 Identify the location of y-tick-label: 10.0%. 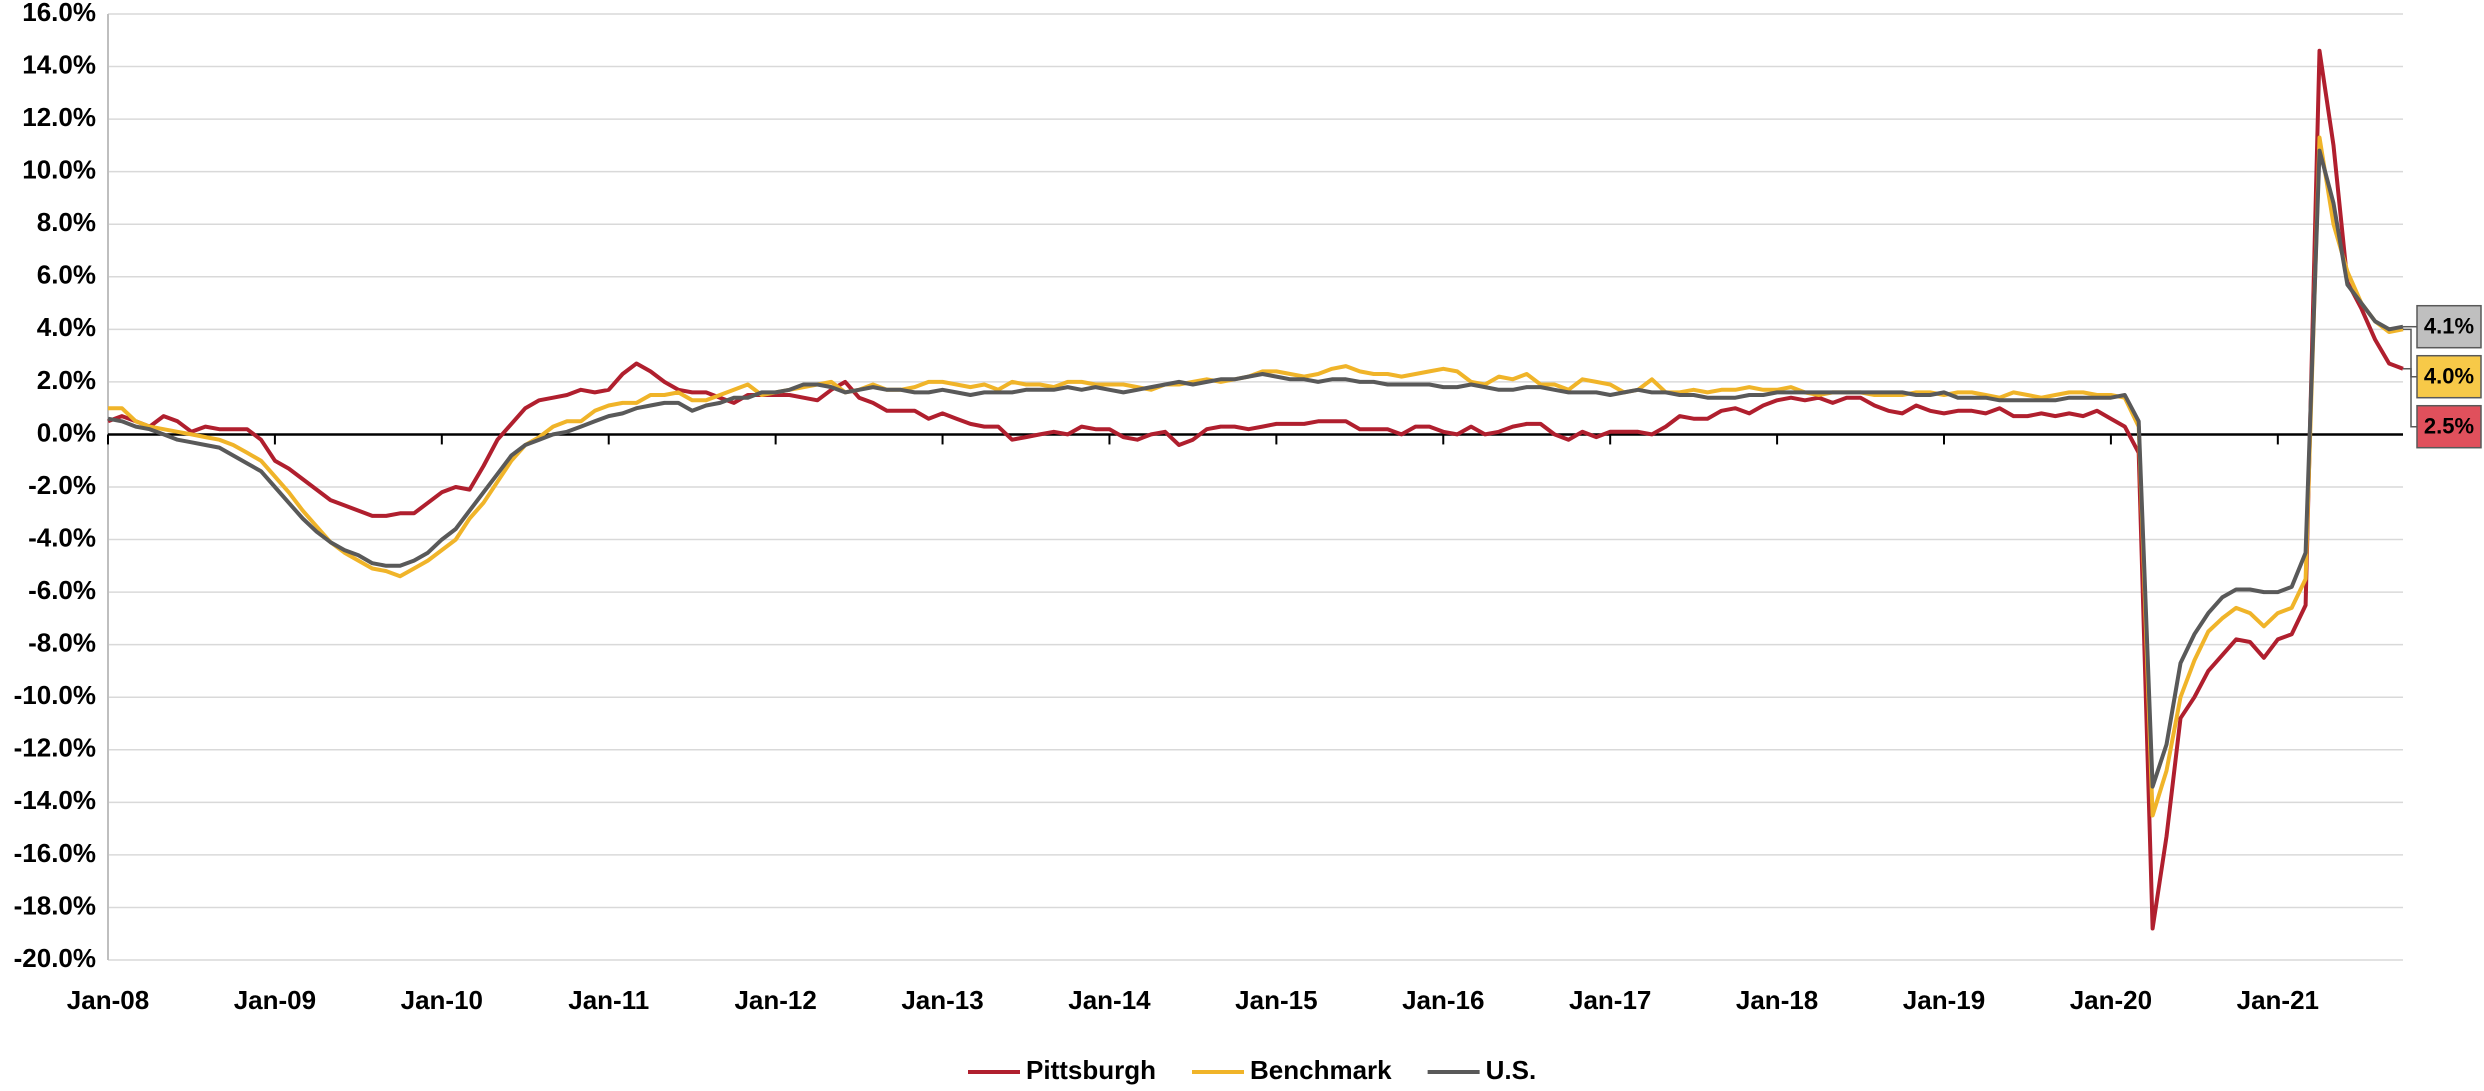
(59, 170).